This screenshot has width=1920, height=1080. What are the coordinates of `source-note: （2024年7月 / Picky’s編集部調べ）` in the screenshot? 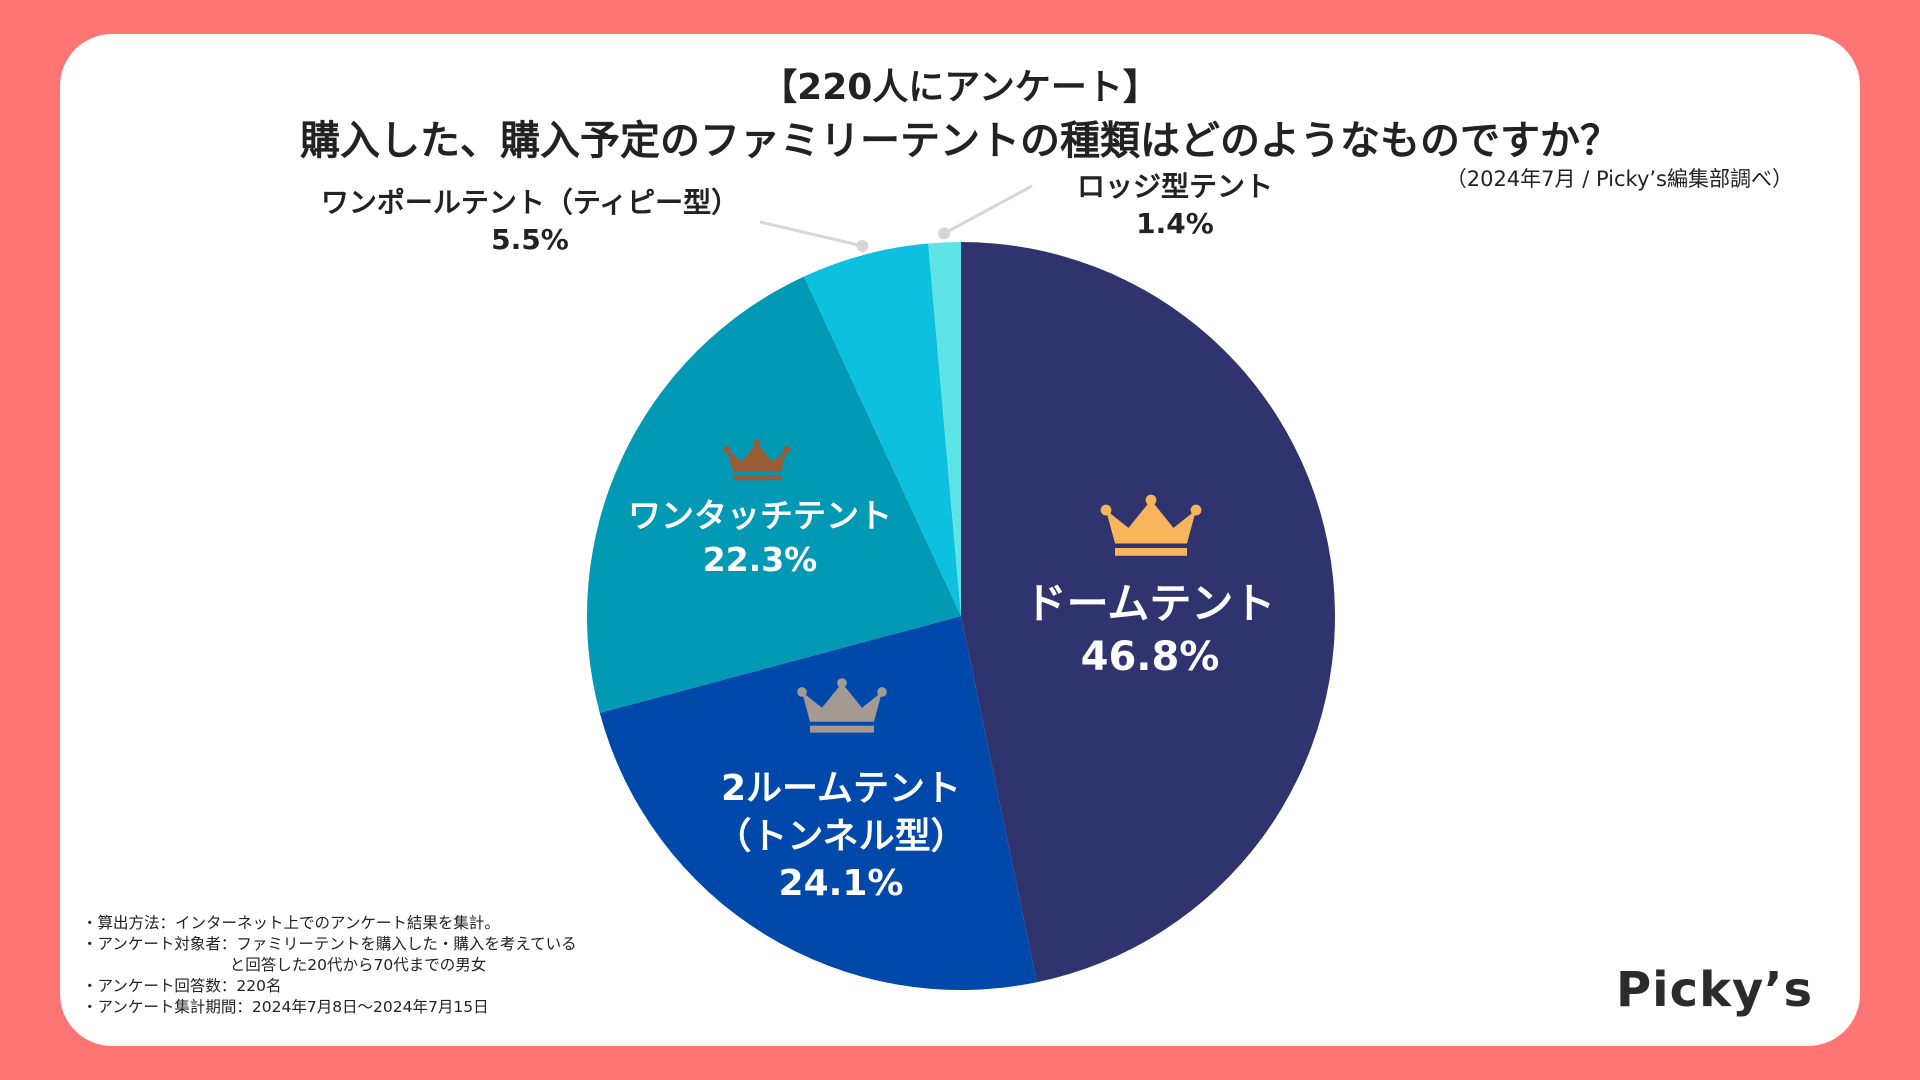 It's located at (1619, 179).